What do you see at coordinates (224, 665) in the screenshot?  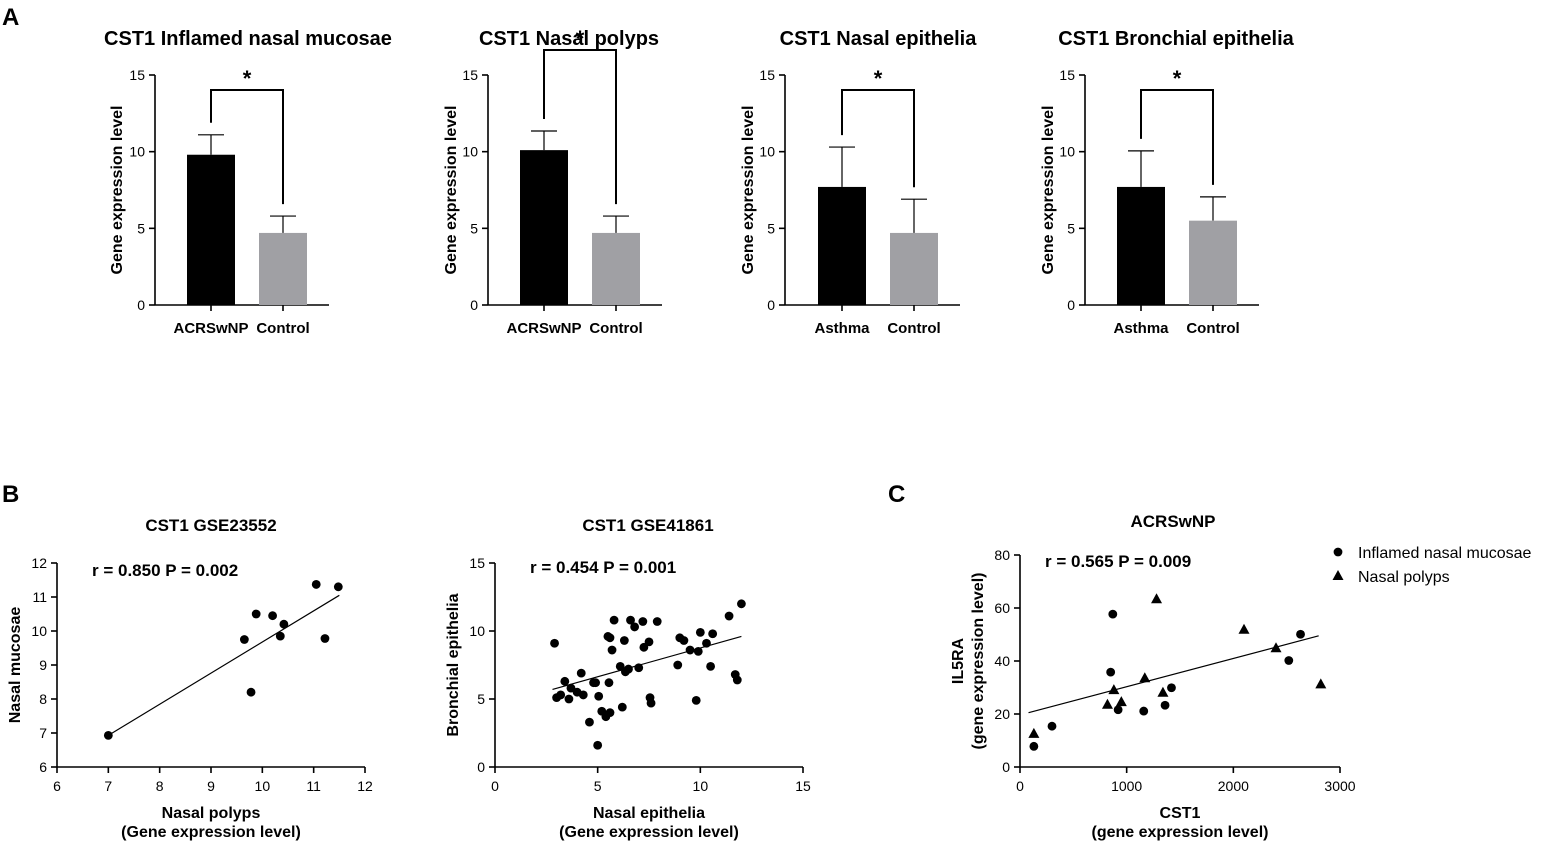 I see `regression-line` at bounding box center [224, 665].